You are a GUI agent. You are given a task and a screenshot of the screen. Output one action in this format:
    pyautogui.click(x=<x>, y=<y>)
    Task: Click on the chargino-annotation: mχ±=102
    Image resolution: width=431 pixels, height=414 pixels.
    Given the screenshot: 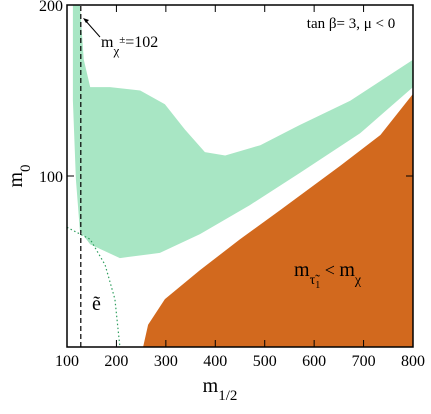 What is the action you would take?
    pyautogui.click(x=129, y=46)
    